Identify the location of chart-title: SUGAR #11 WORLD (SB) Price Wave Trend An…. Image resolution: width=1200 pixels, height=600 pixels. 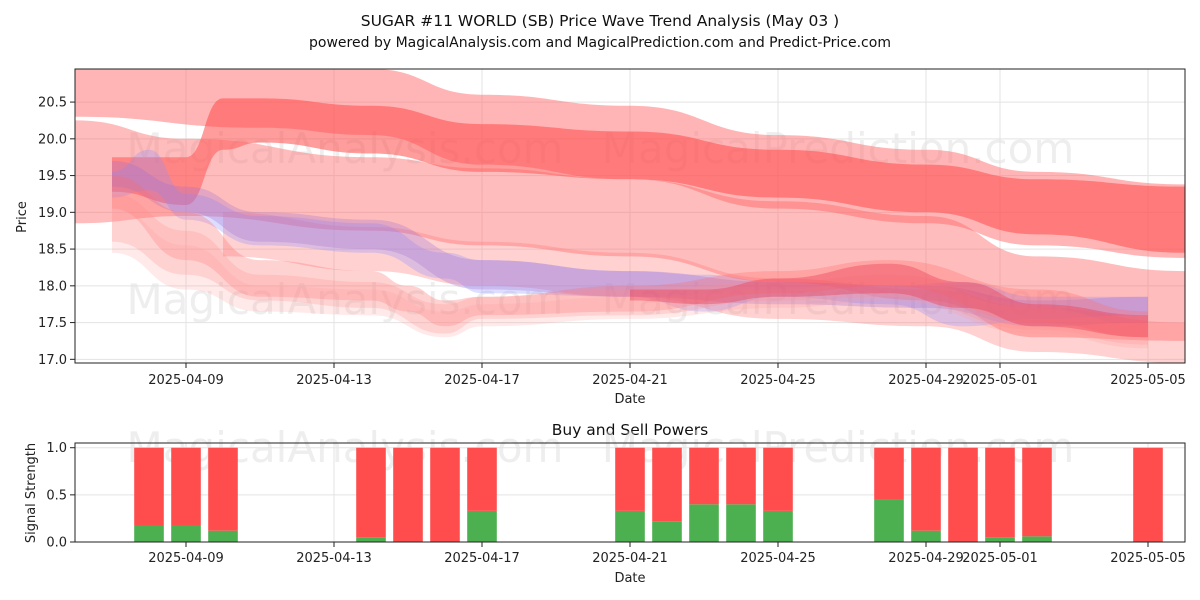
(600, 21).